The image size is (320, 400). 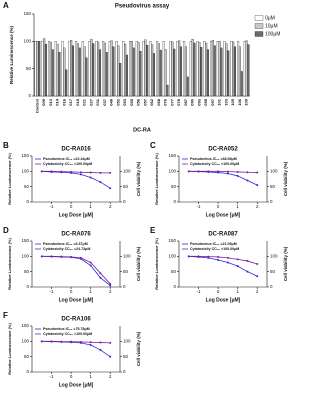 What do you see at coordinates (65, 244) in the screenshot?
I see `legend-label: Pseudovirus IC₅₀ =6.37μM` at bounding box center [65, 244].